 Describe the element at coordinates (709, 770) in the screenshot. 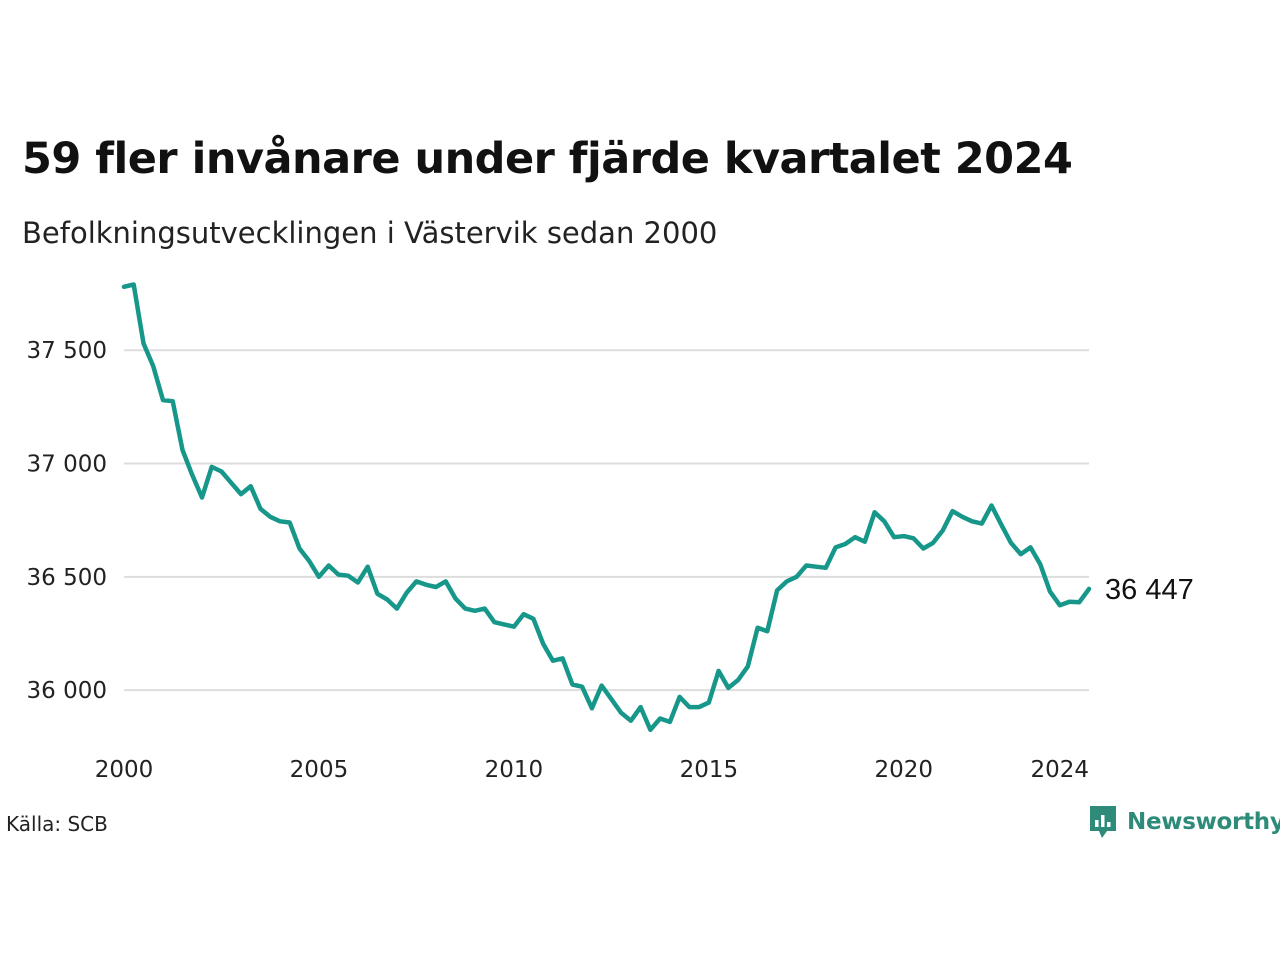

I see `x-tick-label: 2015` at that location.